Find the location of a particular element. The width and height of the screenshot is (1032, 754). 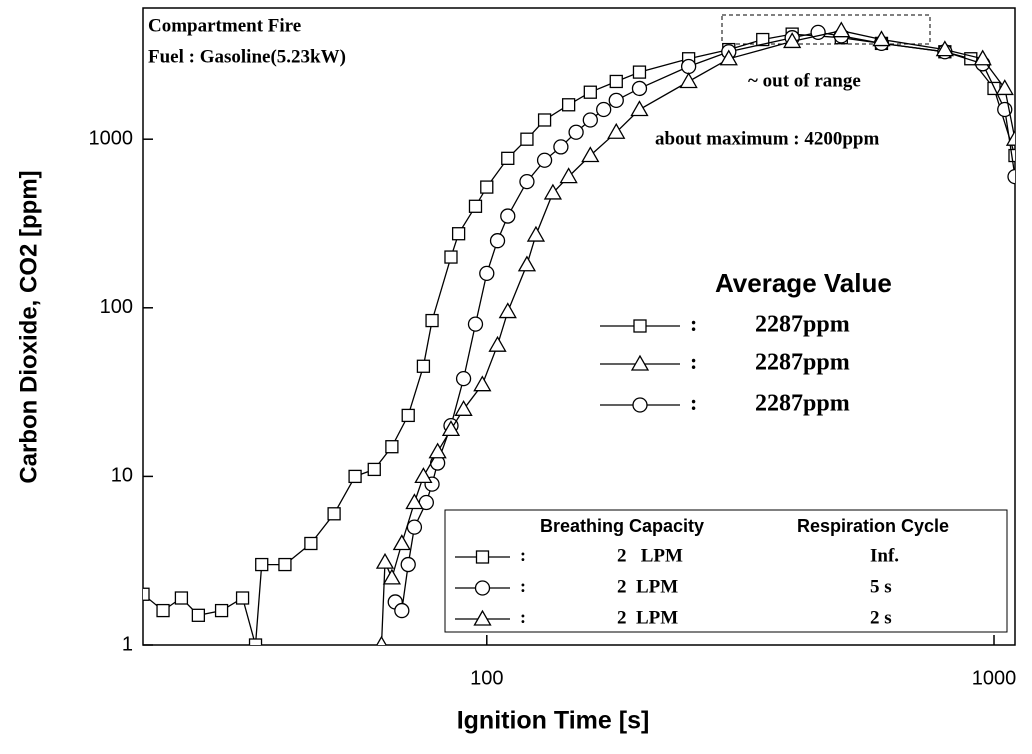

annotation: Compartment Fire is located at coordinates (224, 25).